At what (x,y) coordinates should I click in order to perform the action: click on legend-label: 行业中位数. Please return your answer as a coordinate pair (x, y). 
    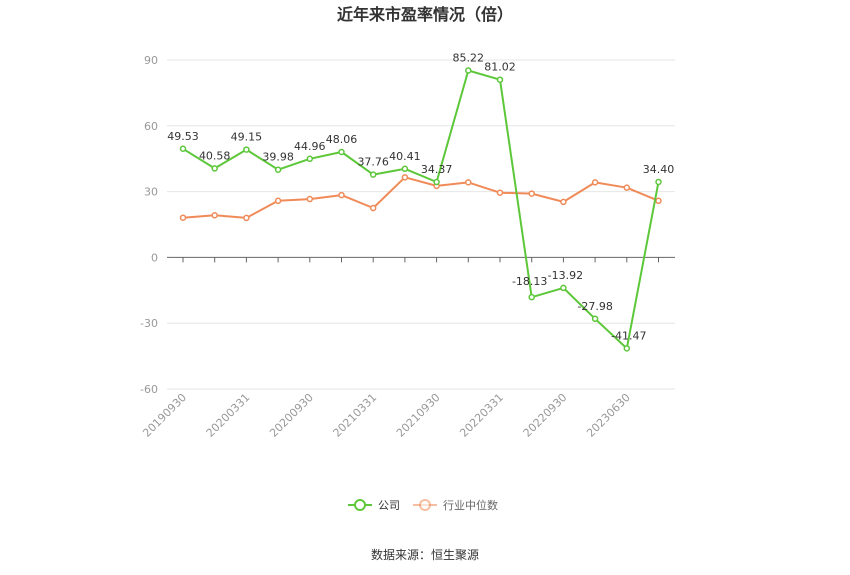
    Looking at the image, I should click on (470, 505).